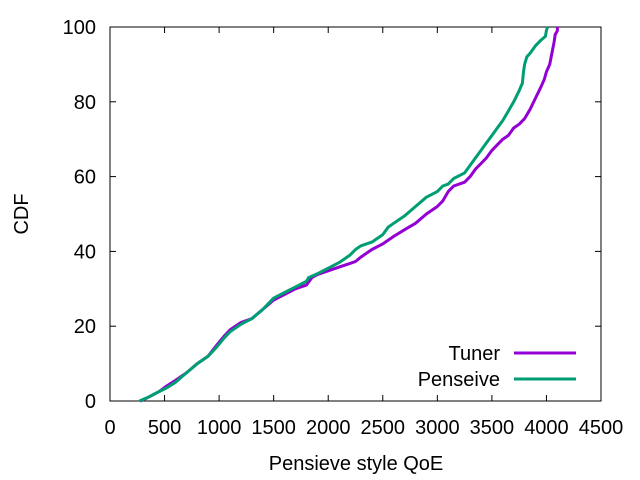 The width and height of the screenshot is (640, 480). What do you see at coordinates (356, 464) in the screenshot?
I see `x-axis-label: Pensieve style QoE` at bounding box center [356, 464].